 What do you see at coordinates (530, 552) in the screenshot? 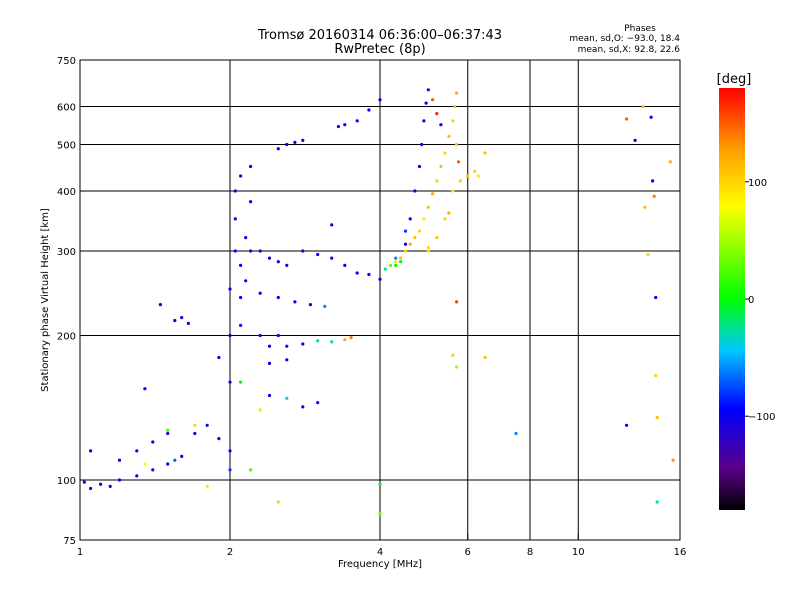
I see `x-tick-label: 8` at bounding box center [530, 552].